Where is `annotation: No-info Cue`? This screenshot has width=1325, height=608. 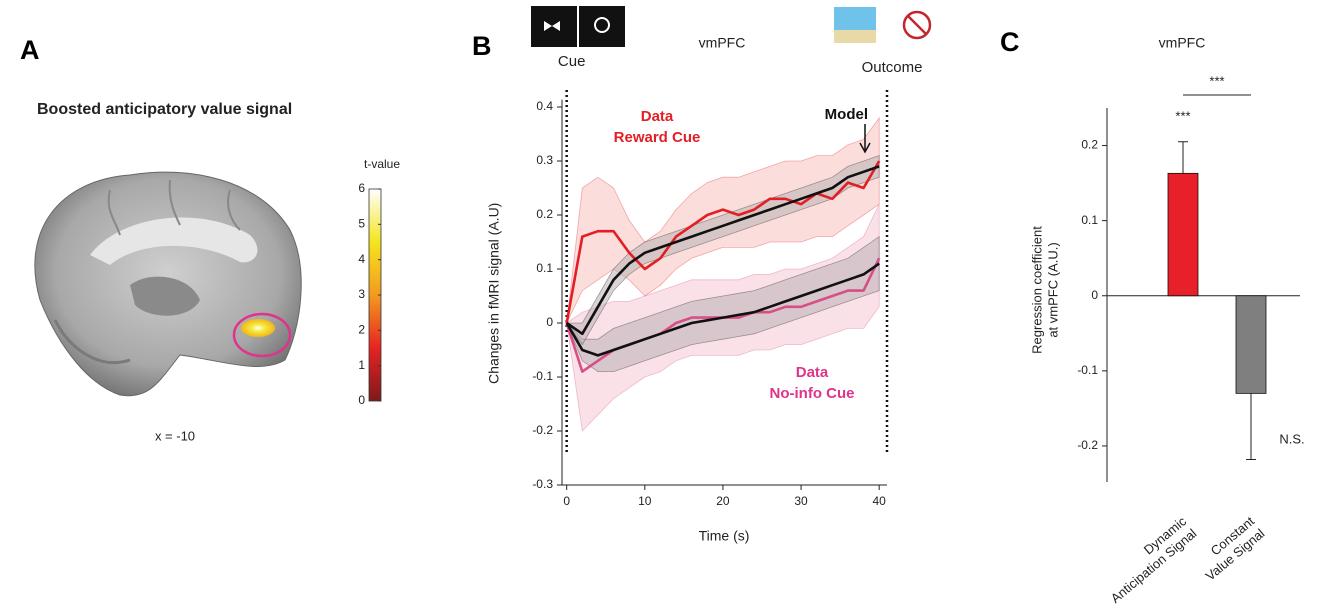 annotation: No-info Cue is located at coordinates (812, 393).